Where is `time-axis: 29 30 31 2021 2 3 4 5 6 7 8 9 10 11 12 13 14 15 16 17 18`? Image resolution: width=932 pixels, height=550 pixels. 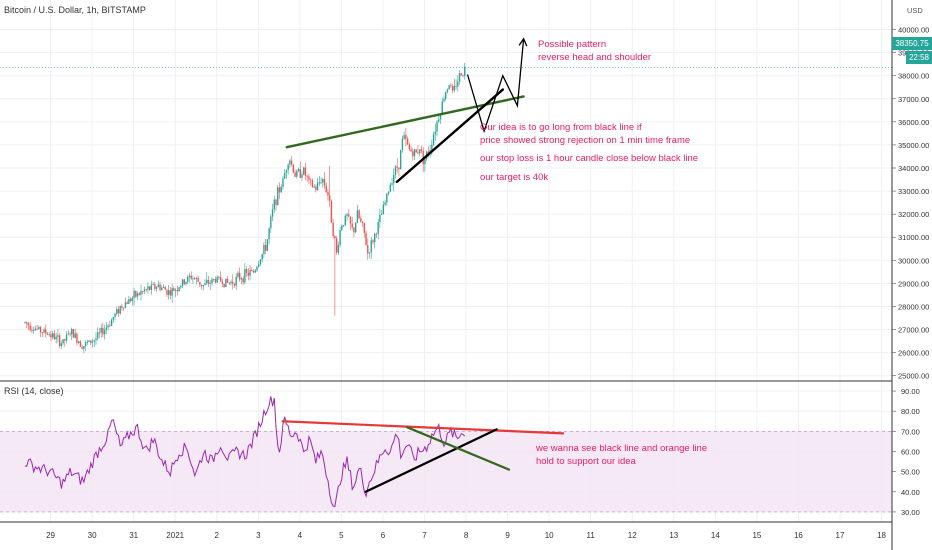
time-axis: 29 30 31 2021 2 3 4 5 6 7 8 9 10 11 12 13 14 15 16 17 18 is located at coordinates (466, 535).